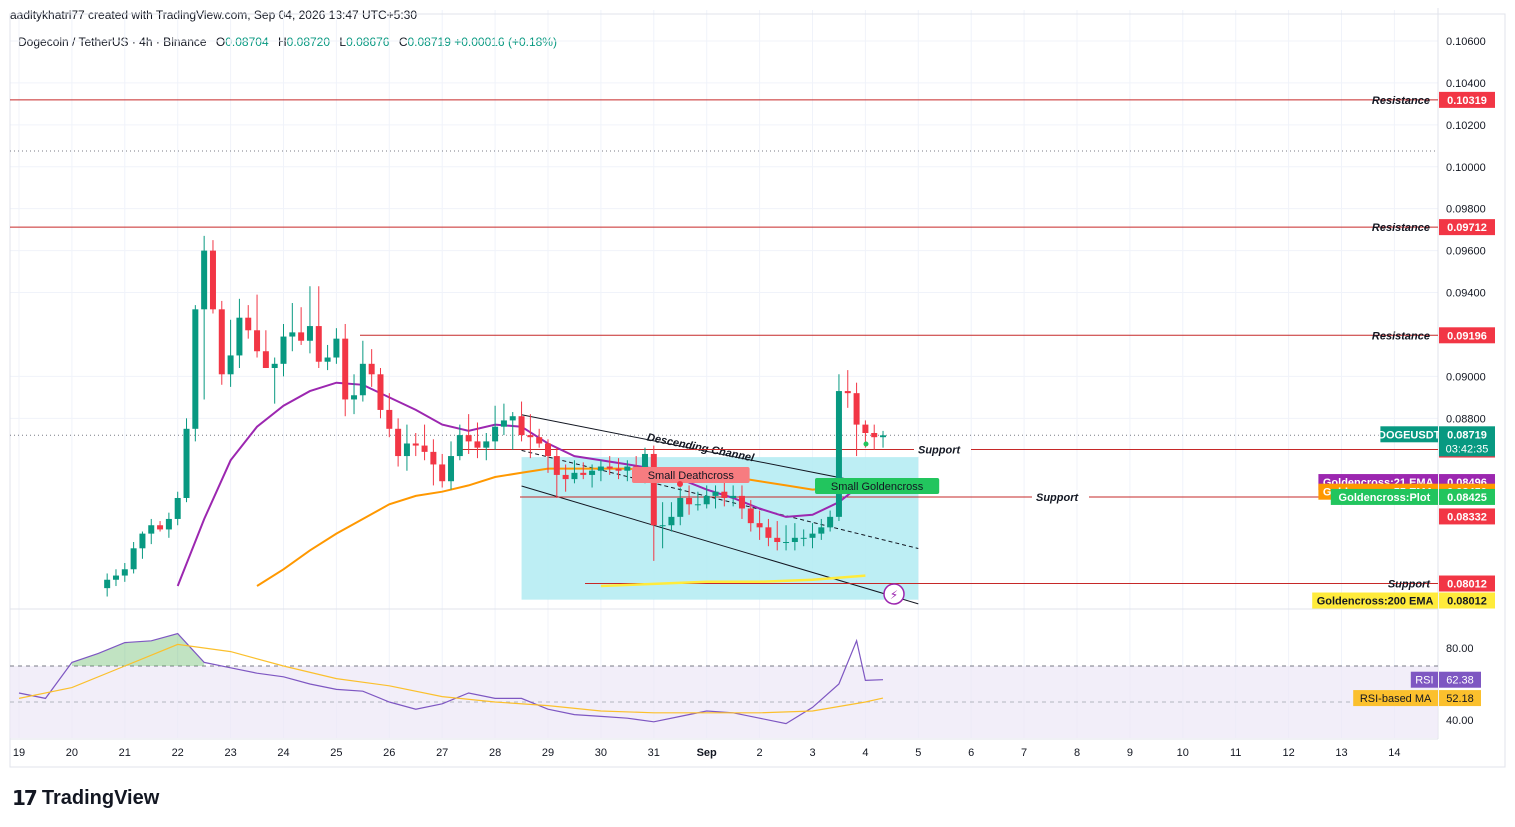  I want to click on time-tick-label: 2, so click(760, 753).